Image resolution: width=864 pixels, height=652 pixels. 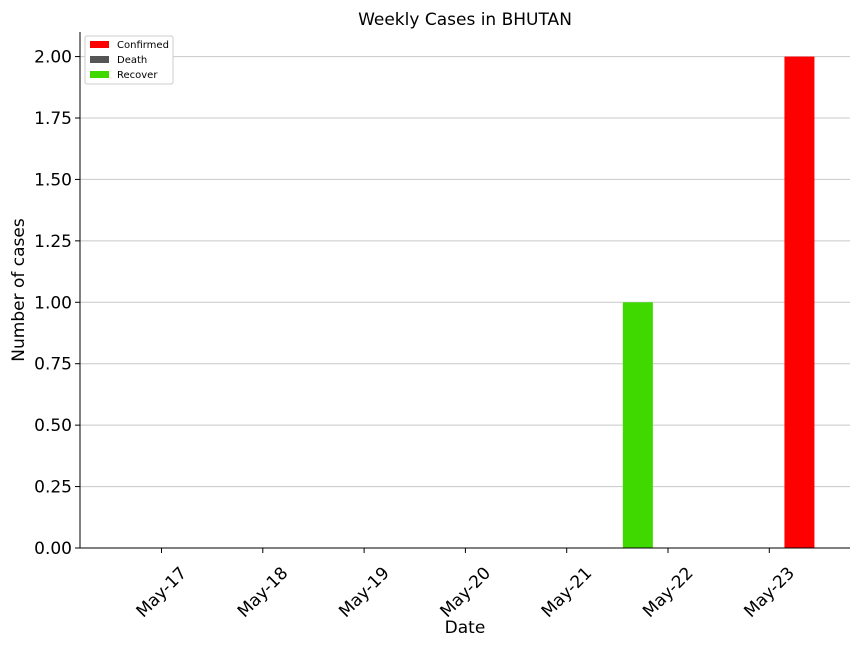 I want to click on legend-label: Recover, so click(x=137, y=75).